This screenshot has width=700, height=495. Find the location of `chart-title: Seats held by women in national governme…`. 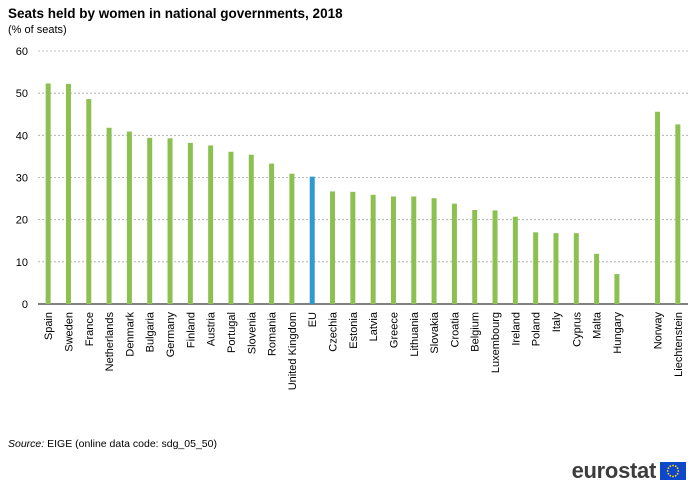

chart-title: Seats held by women in national governme… is located at coordinates (175, 13).